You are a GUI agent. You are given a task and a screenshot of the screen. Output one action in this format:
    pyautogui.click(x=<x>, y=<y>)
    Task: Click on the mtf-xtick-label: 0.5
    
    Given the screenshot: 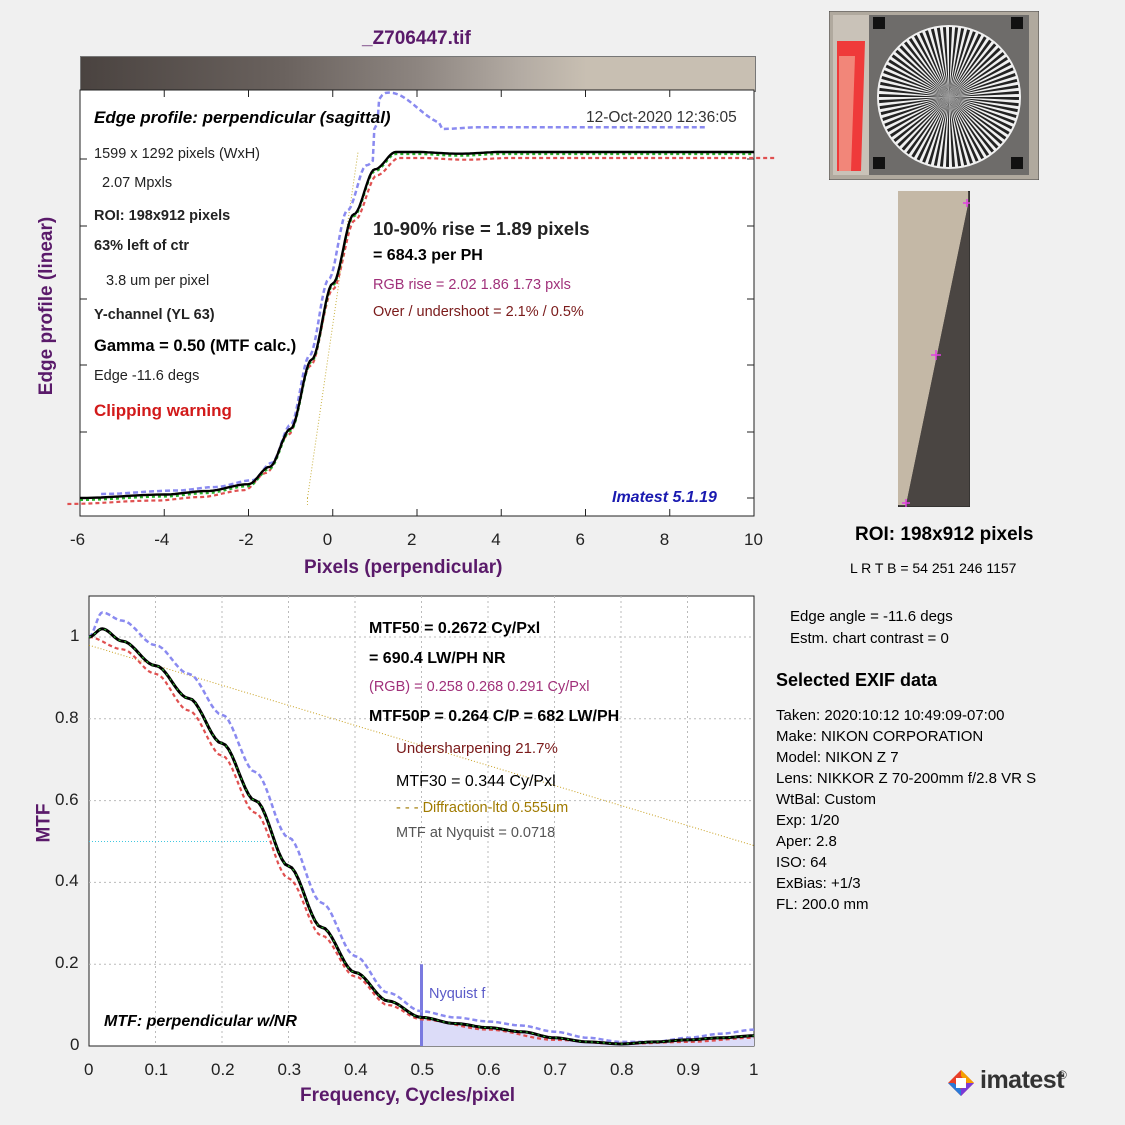 What is the action you would take?
    pyautogui.click(x=422, y=1069)
    